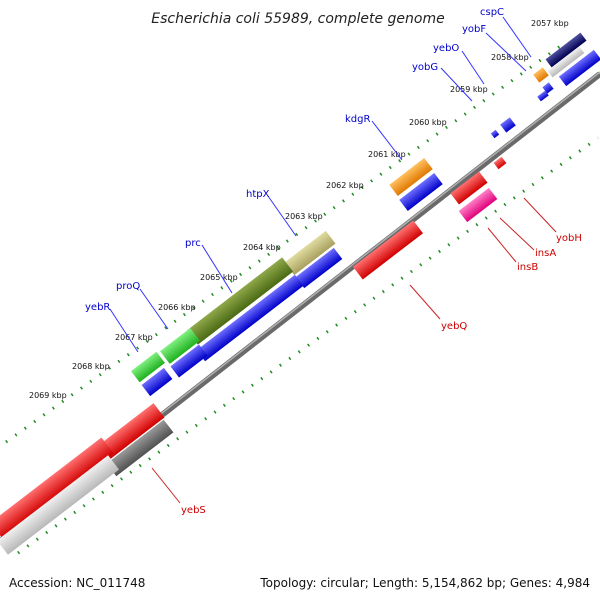 This screenshot has width=600, height=600. What do you see at coordinates (543, 96) in the screenshot?
I see `gene-block-yebo` at bounding box center [543, 96].